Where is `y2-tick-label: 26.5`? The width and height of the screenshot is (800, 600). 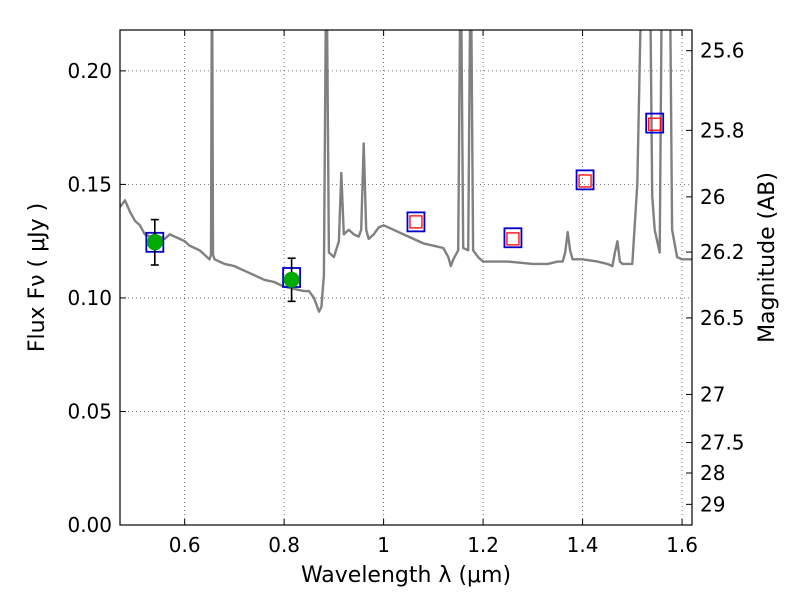 y2-tick-label: 26.5 is located at coordinates (722, 318).